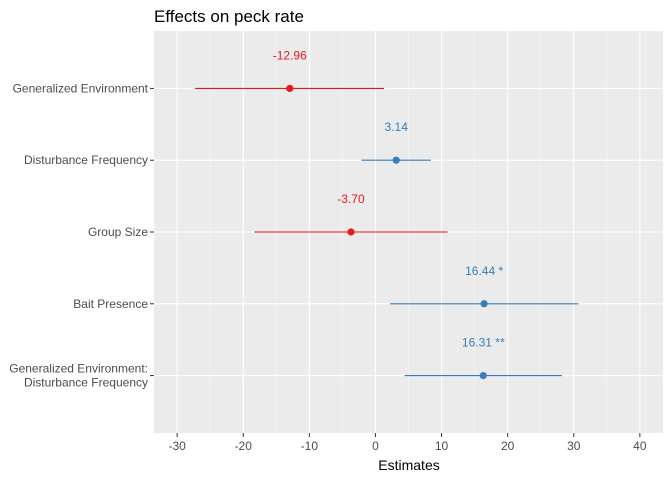 This screenshot has width=672, height=480. Describe the element at coordinates (483, 343) in the screenshot. I see `value-label: 16.31 **` at that location.